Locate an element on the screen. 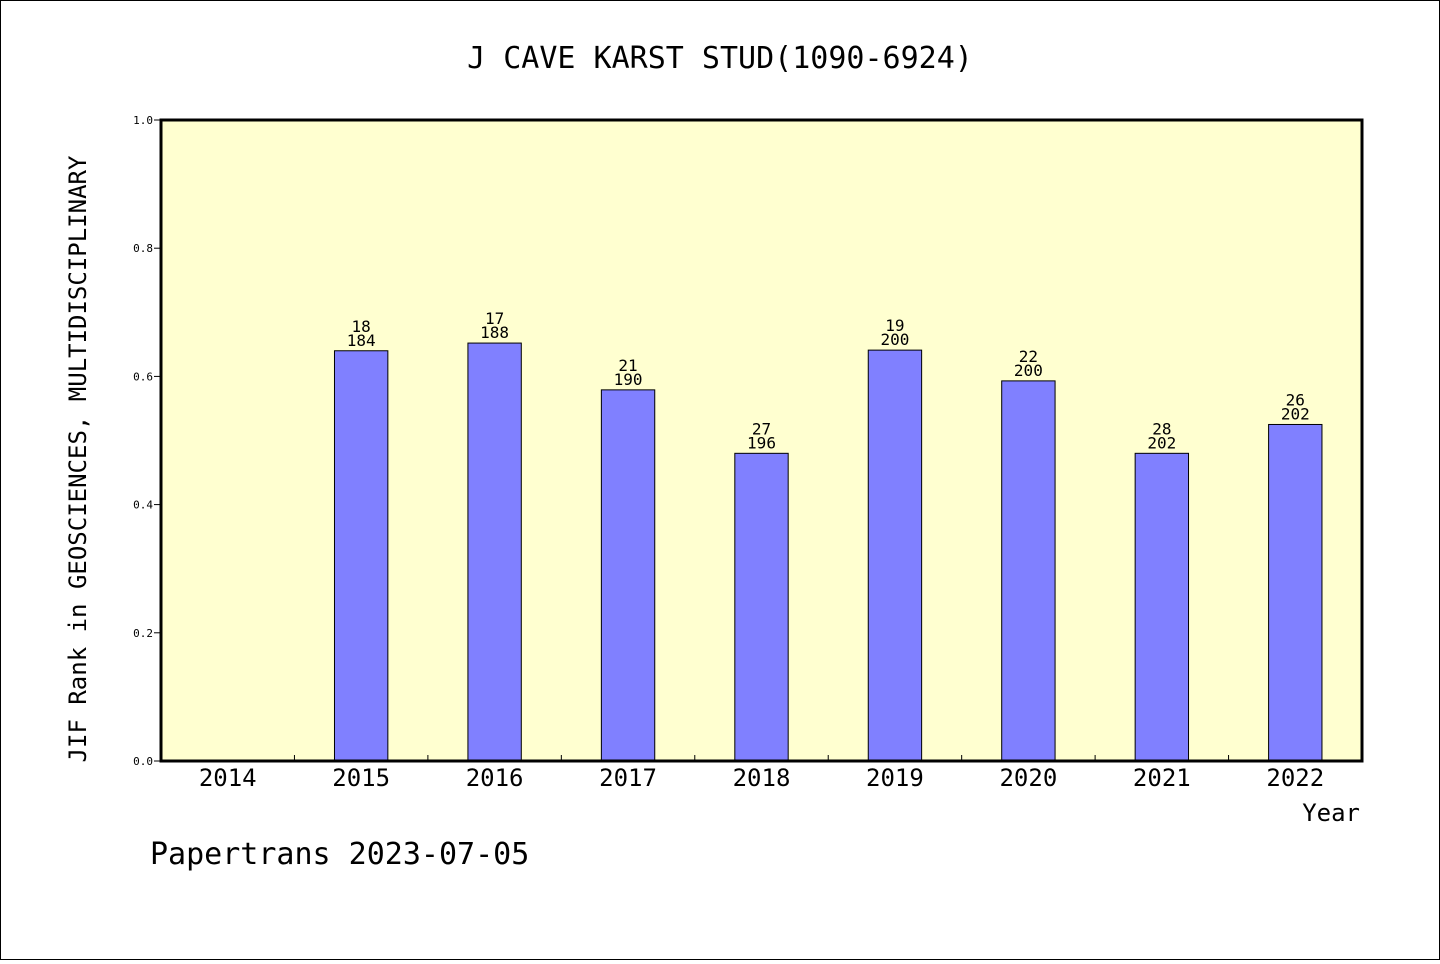 Image resolution: width=1440 pixels, height=964 pixels. rank-label-2017: 21 is located at coordinates (627, 365).